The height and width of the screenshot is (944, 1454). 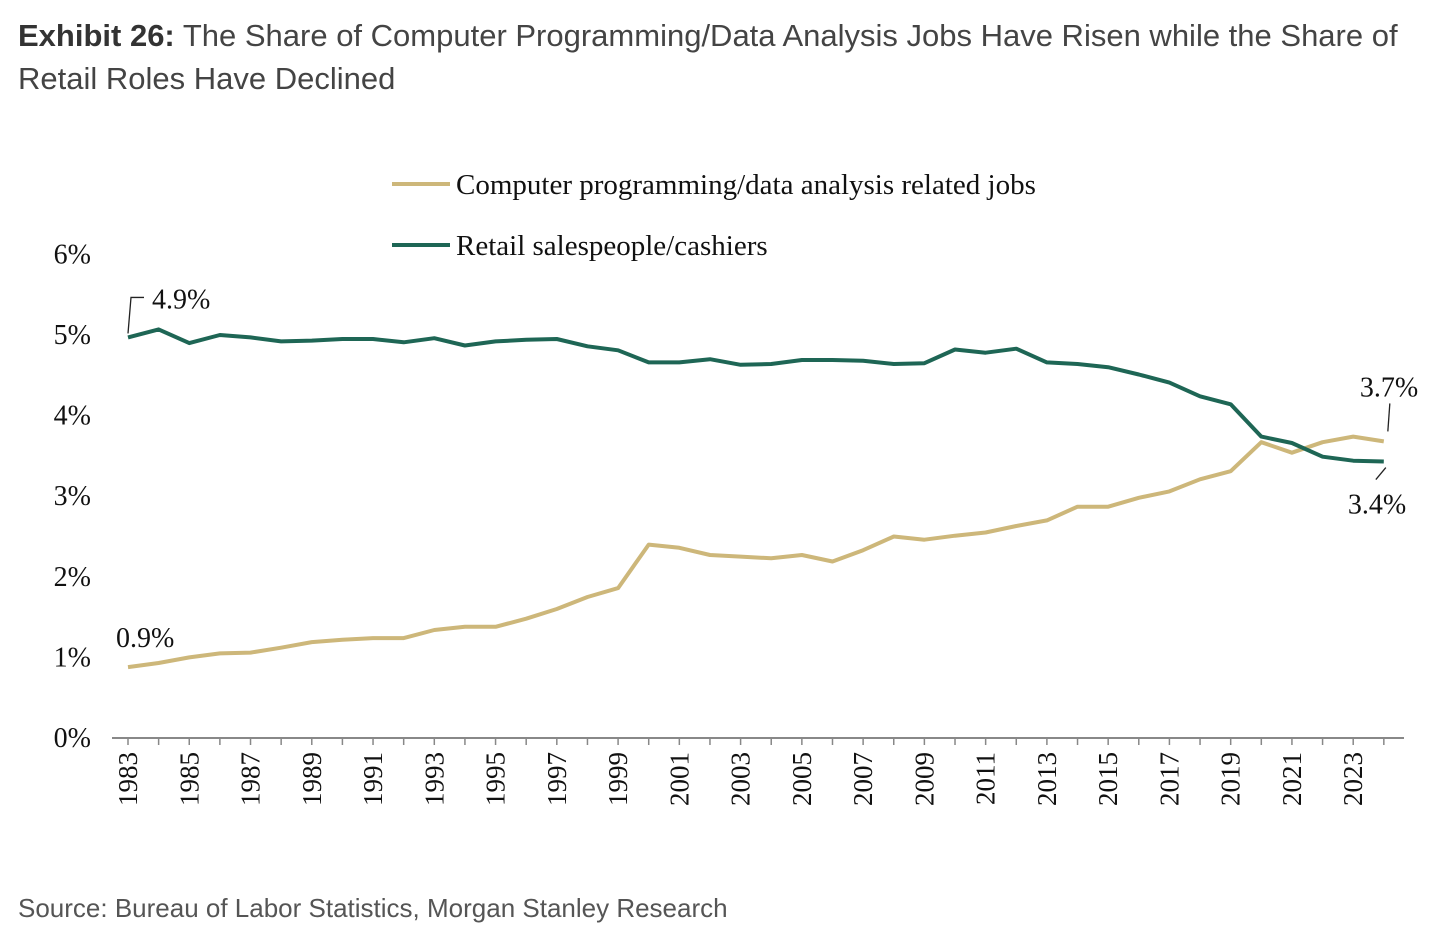 What do you see at coordinates (72, 496) in the screenshot?
I see `y-tick-label: 3%` at bounding box center [72, 496].